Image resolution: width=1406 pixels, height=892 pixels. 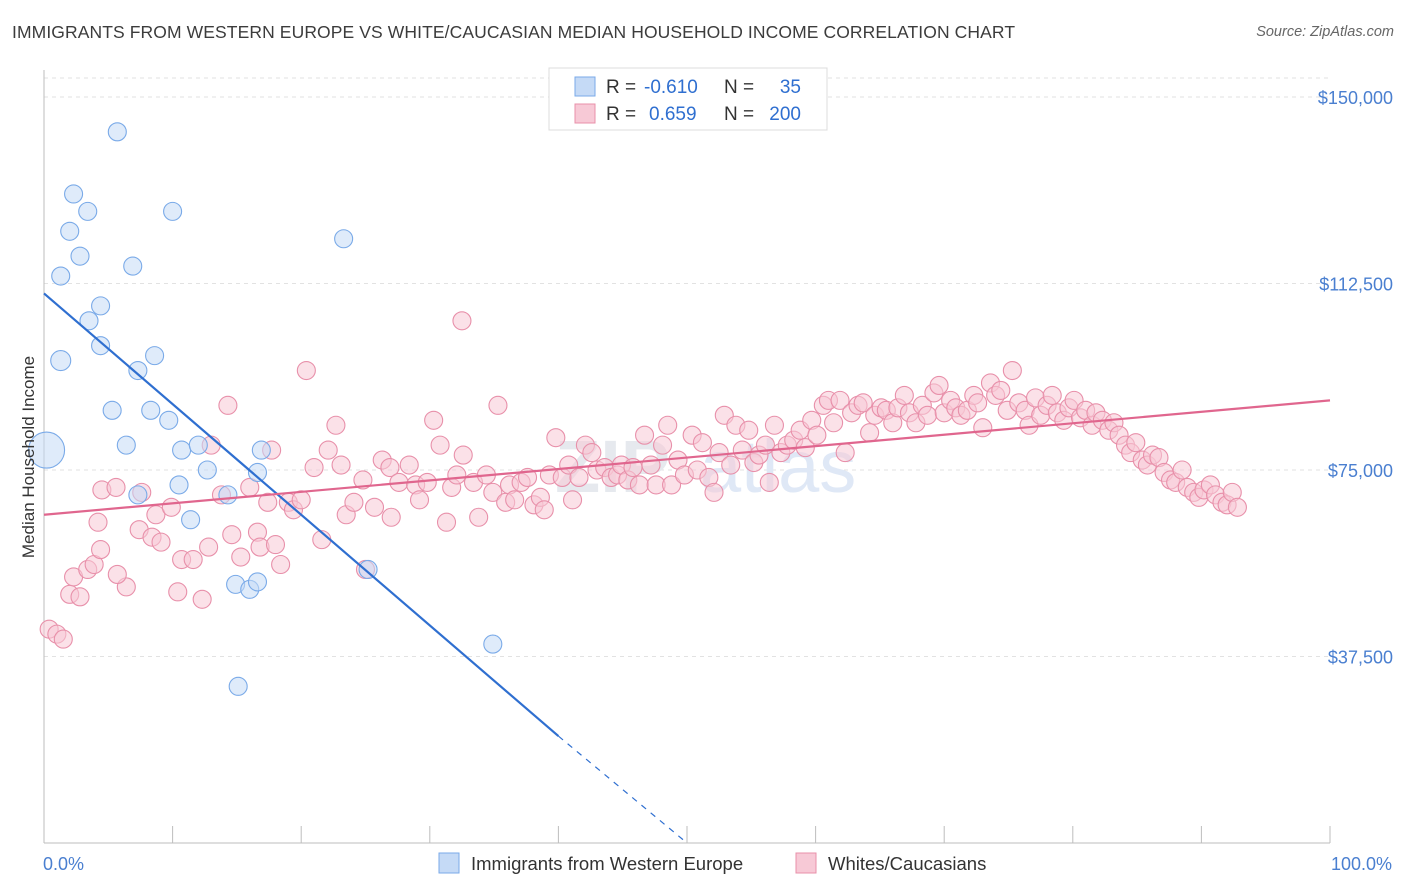 What do you see at coordinates (63, 864) in the screenshot?
I see `x-tick-label-min: 0.0%` at bounding box center [63, 864].